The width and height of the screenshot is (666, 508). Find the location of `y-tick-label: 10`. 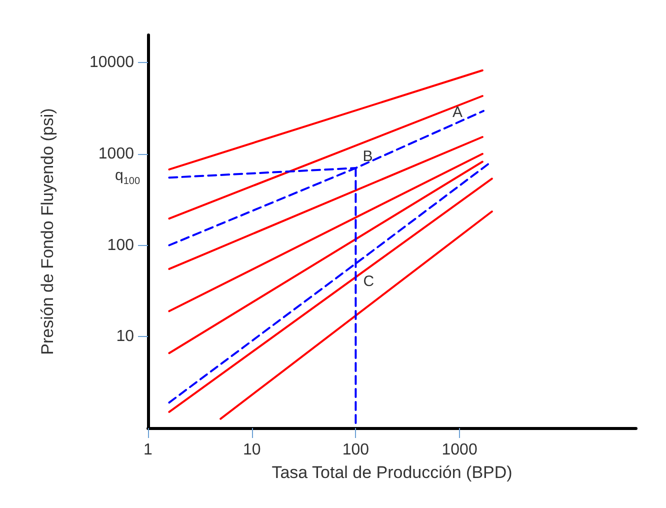

y-tick-label: 10 is located at coordinates (125, 337).